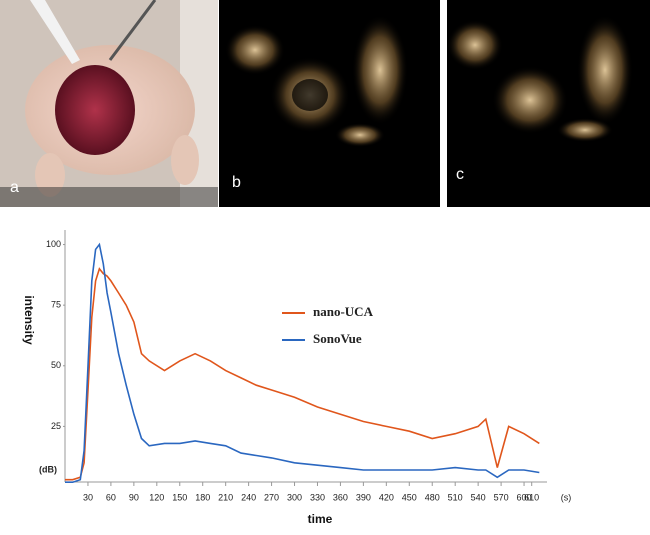  I want to click on y-axis-title: intensity, so click(29, 320).